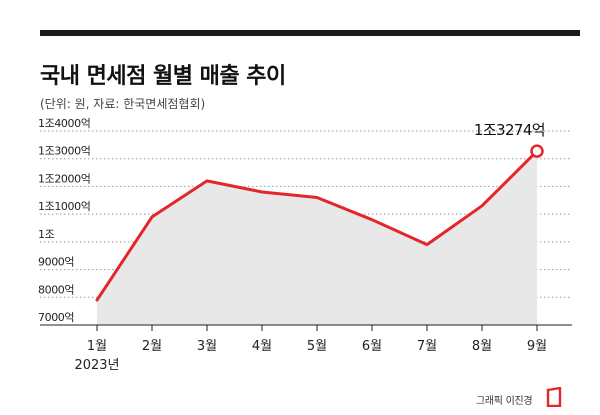 This screenshot has width=600, height=415. What do you see at coordinates (64, 151) in the screenshot?
I see `y-tick-label: 1조3000억` at bounding box center [64, 151].